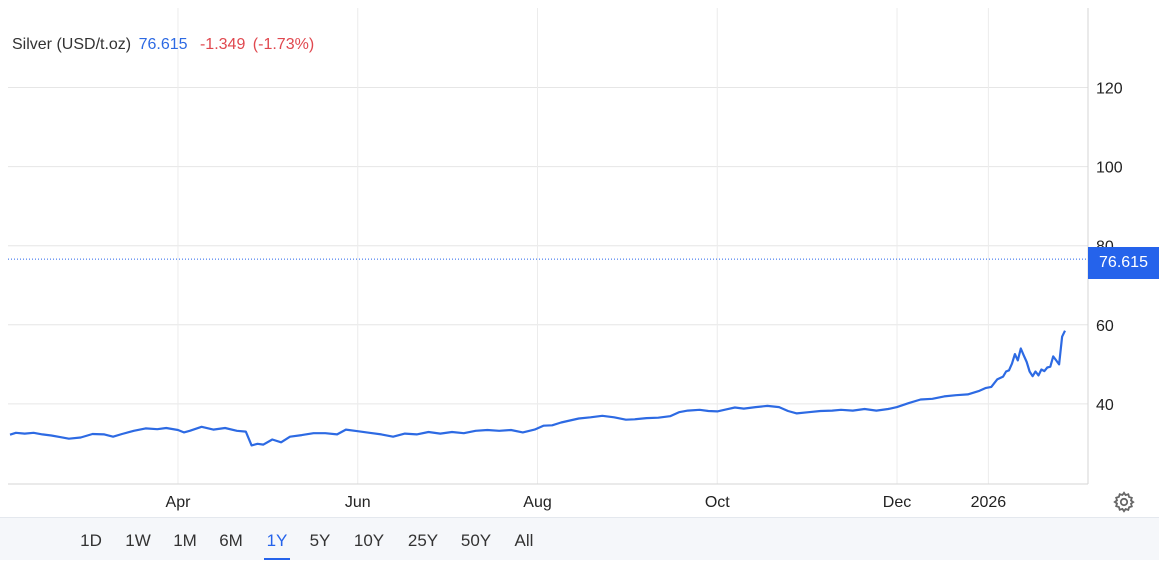 The image size is (1159, 564). I want to click on range-button-1y: 1Y, so click(277, 539).